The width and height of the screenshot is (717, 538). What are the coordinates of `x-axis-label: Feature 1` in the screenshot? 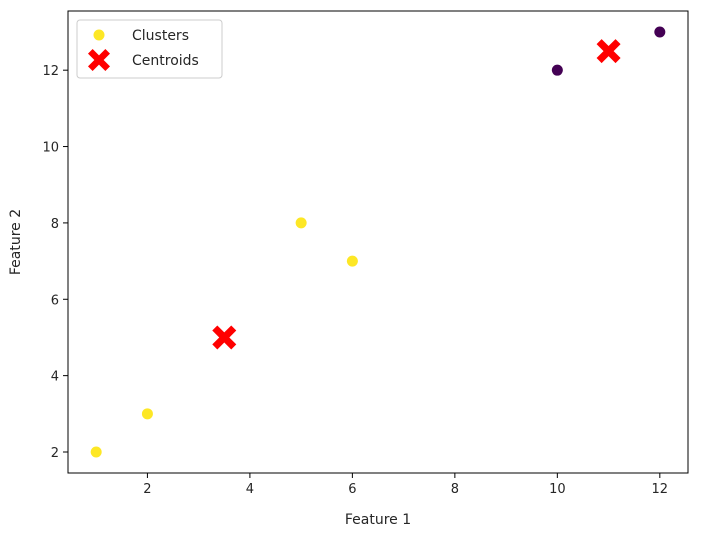 It's located at (378, 520).